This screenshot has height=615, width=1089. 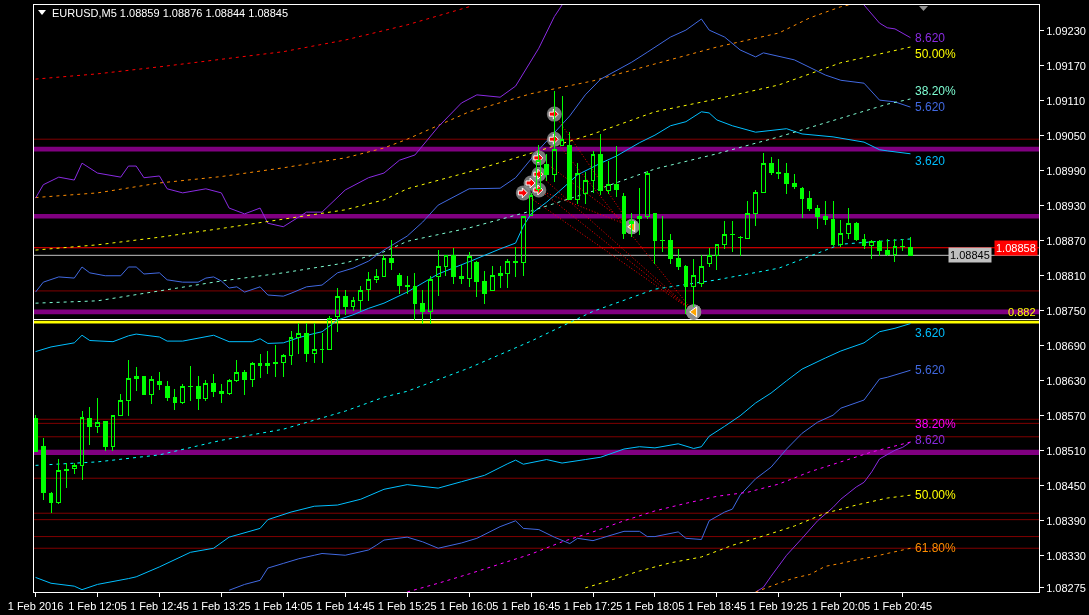 What do you see at coordinates (593, 606) in the screenshot?
I see `x-tick-label: 1 Feb 17:25` at bounding box center [593, 606].